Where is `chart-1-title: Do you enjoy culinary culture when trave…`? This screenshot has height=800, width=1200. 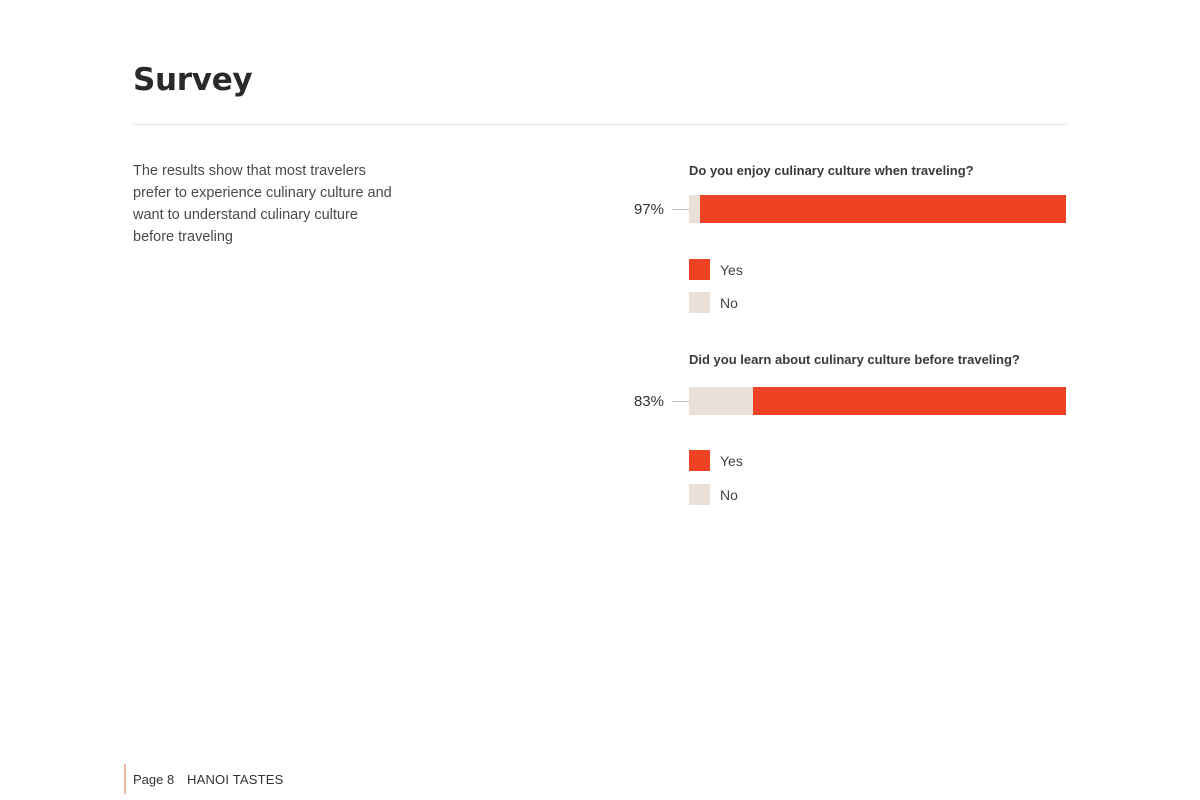 chart-1-title: Do you enjoy culinary culture when trave… is located at coordinates (831, 170).